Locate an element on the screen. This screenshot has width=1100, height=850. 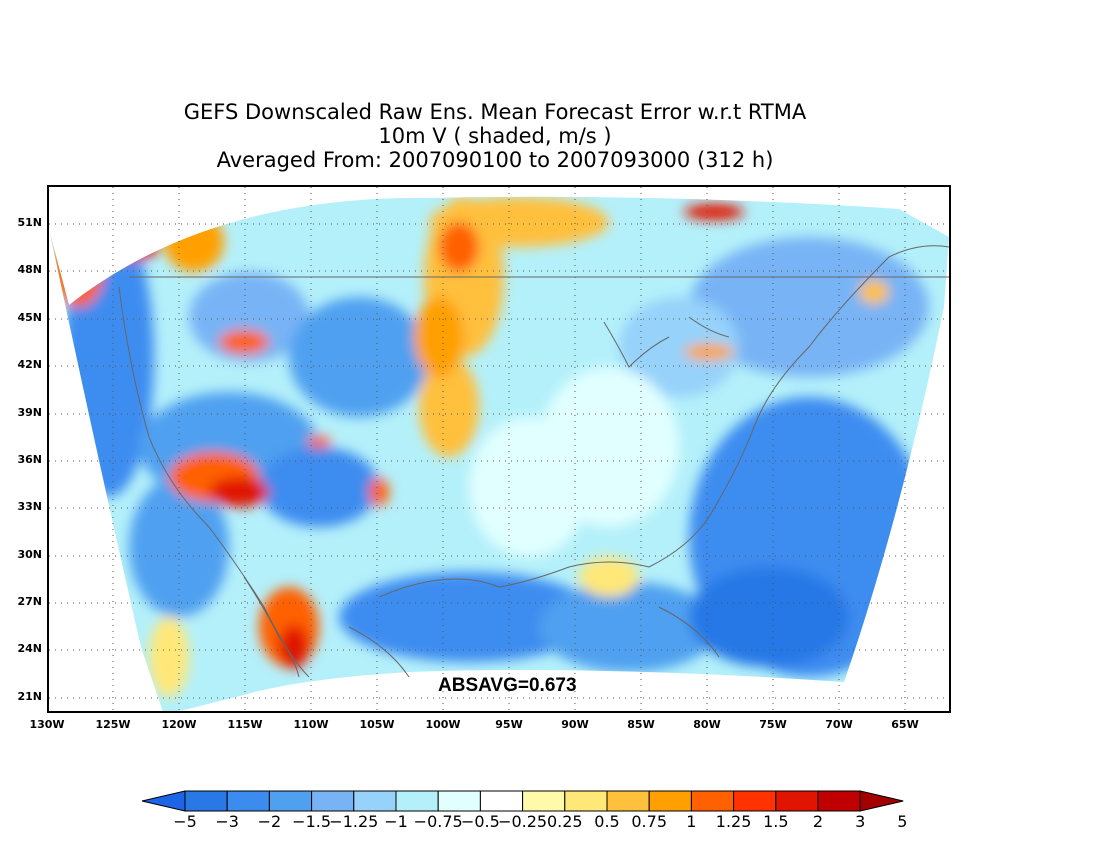
colorbar-tick-label: −1 is located at coordinates (396, 821).